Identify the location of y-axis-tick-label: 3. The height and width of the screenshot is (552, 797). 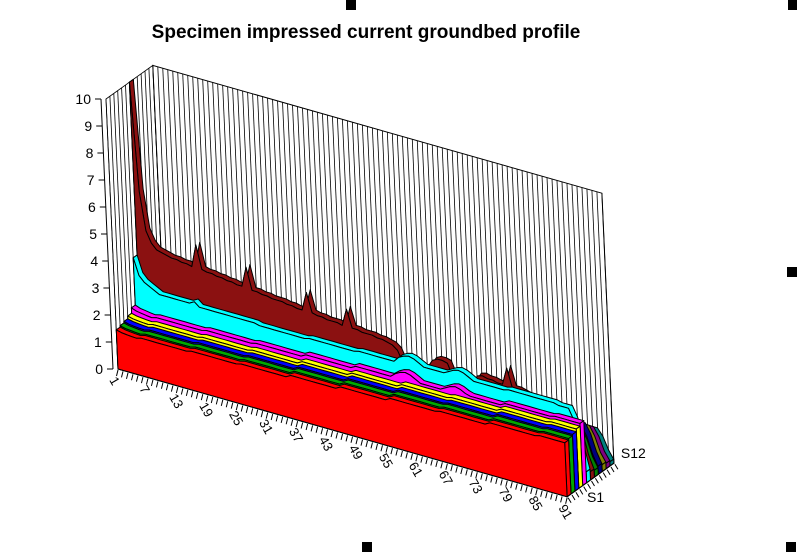
(96, 288).